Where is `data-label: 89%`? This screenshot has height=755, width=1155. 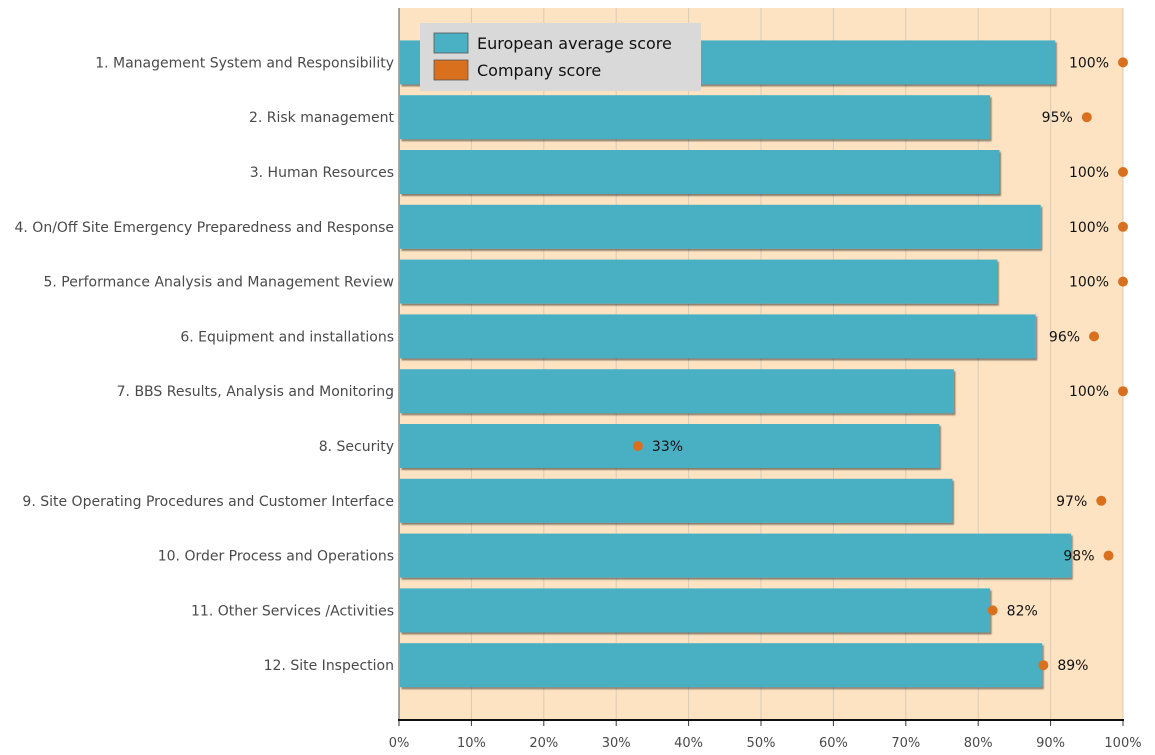
data-label: 89% is located at coordinates (1072, 666).